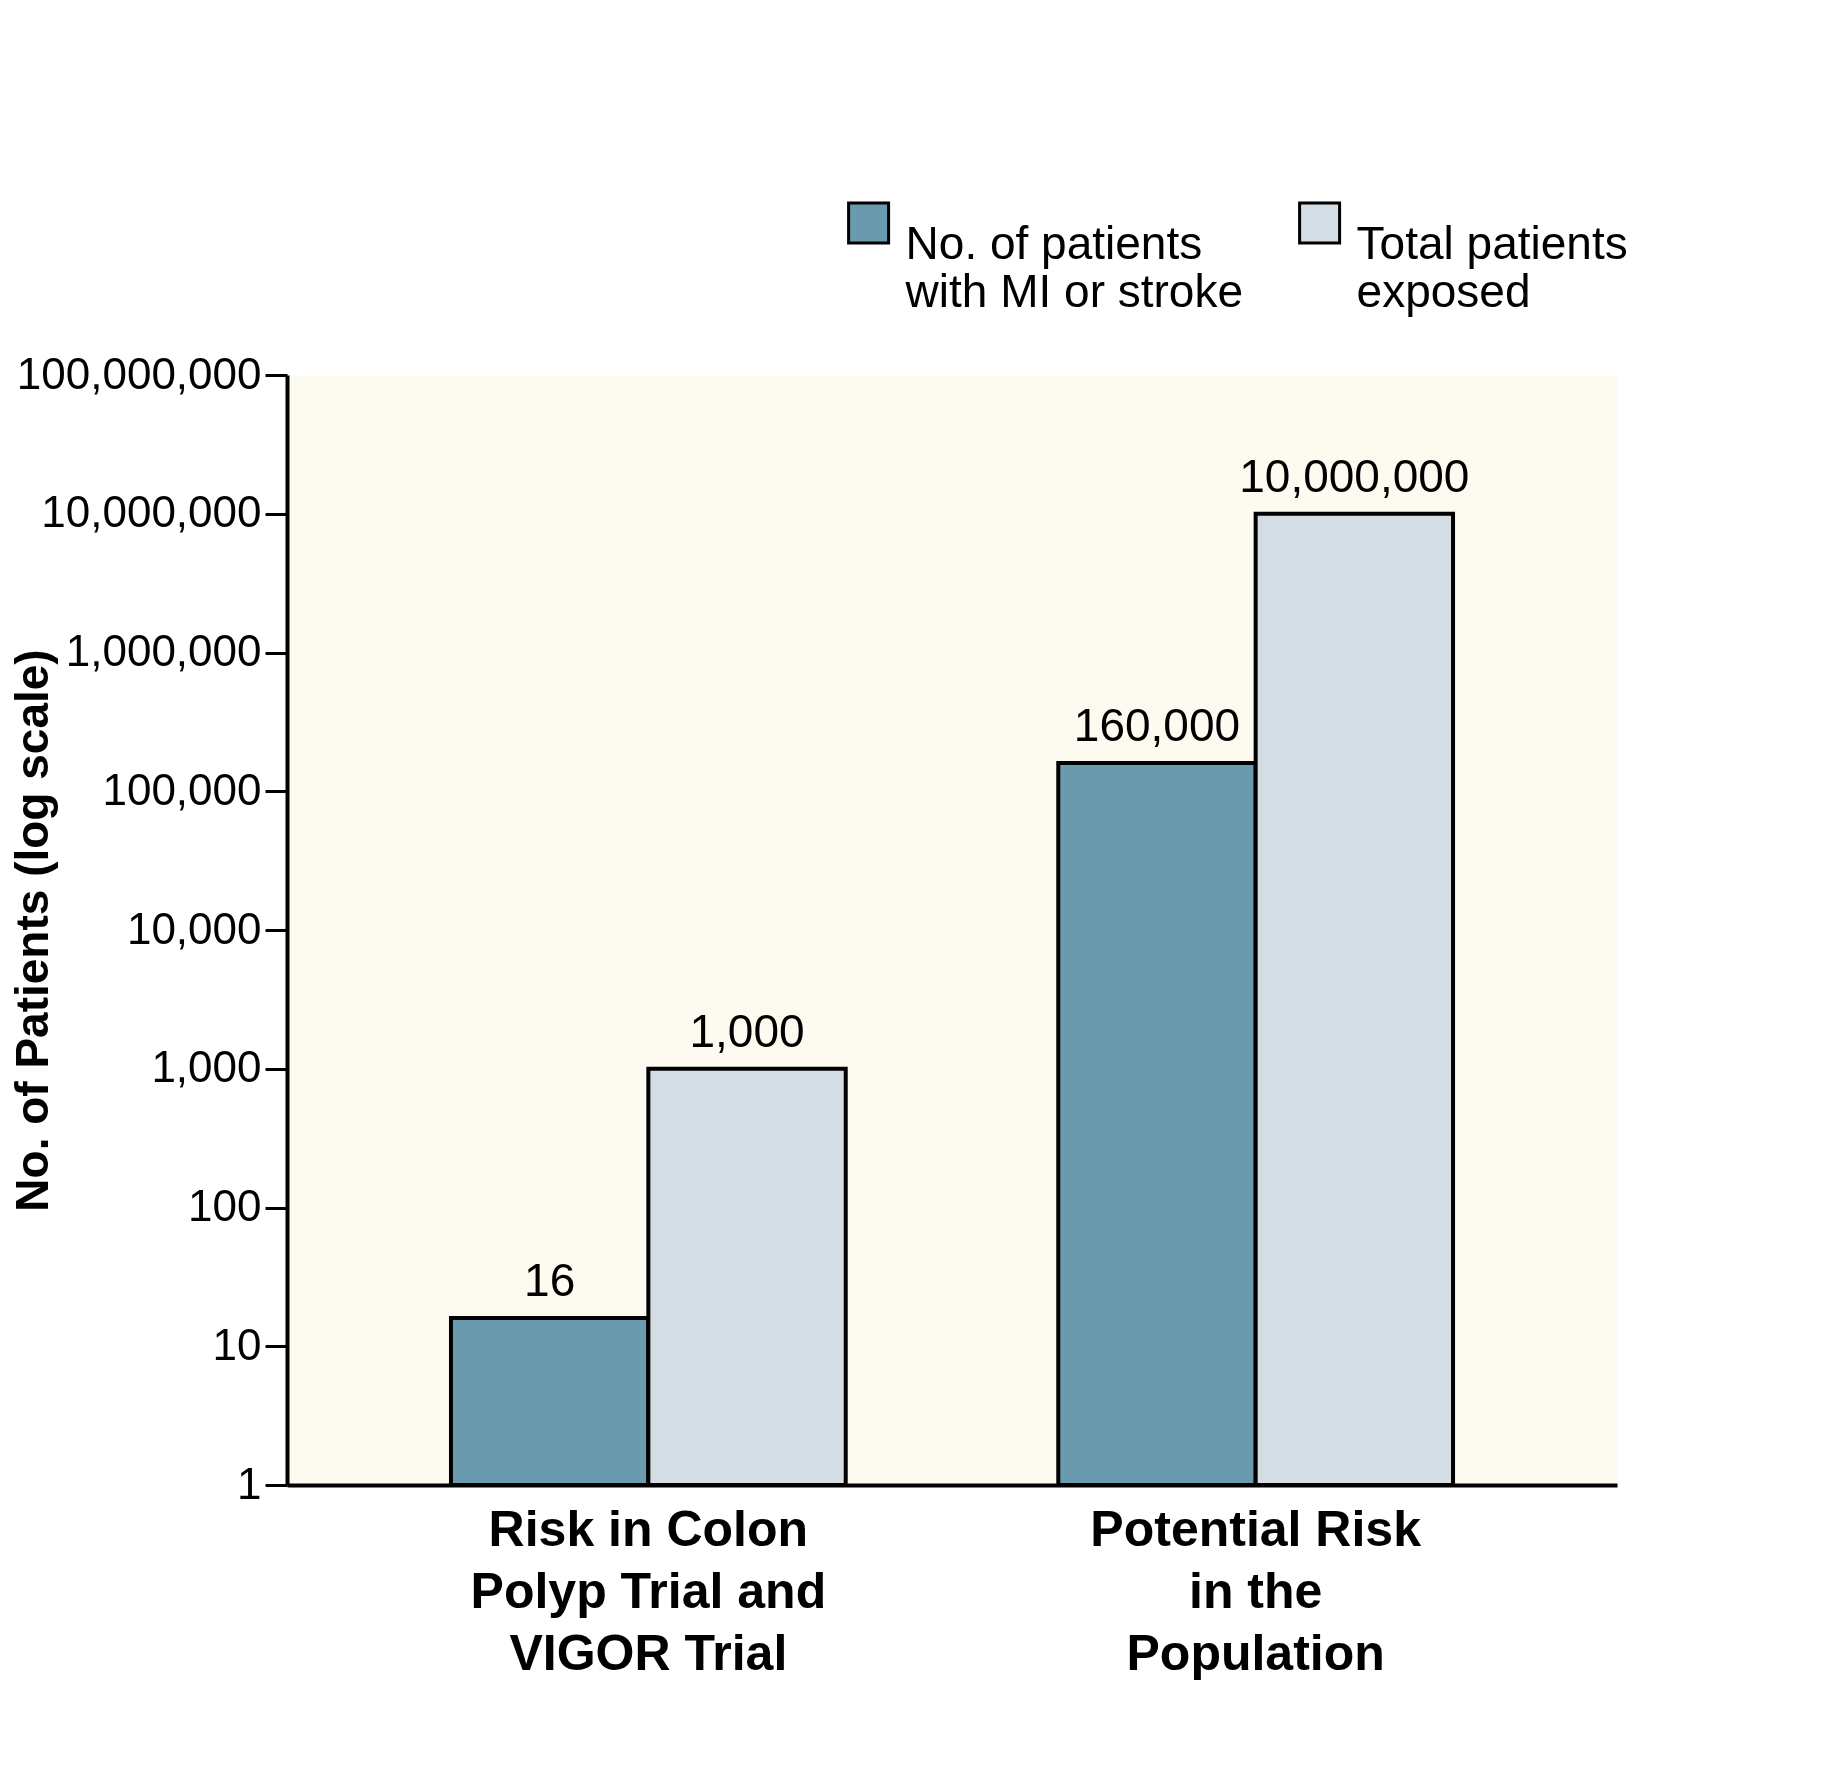 The image size is (1823, 1784). Describe the element at coordinates (1157, 724) in the screenshot. I see `data-label: 160,000` at that location.